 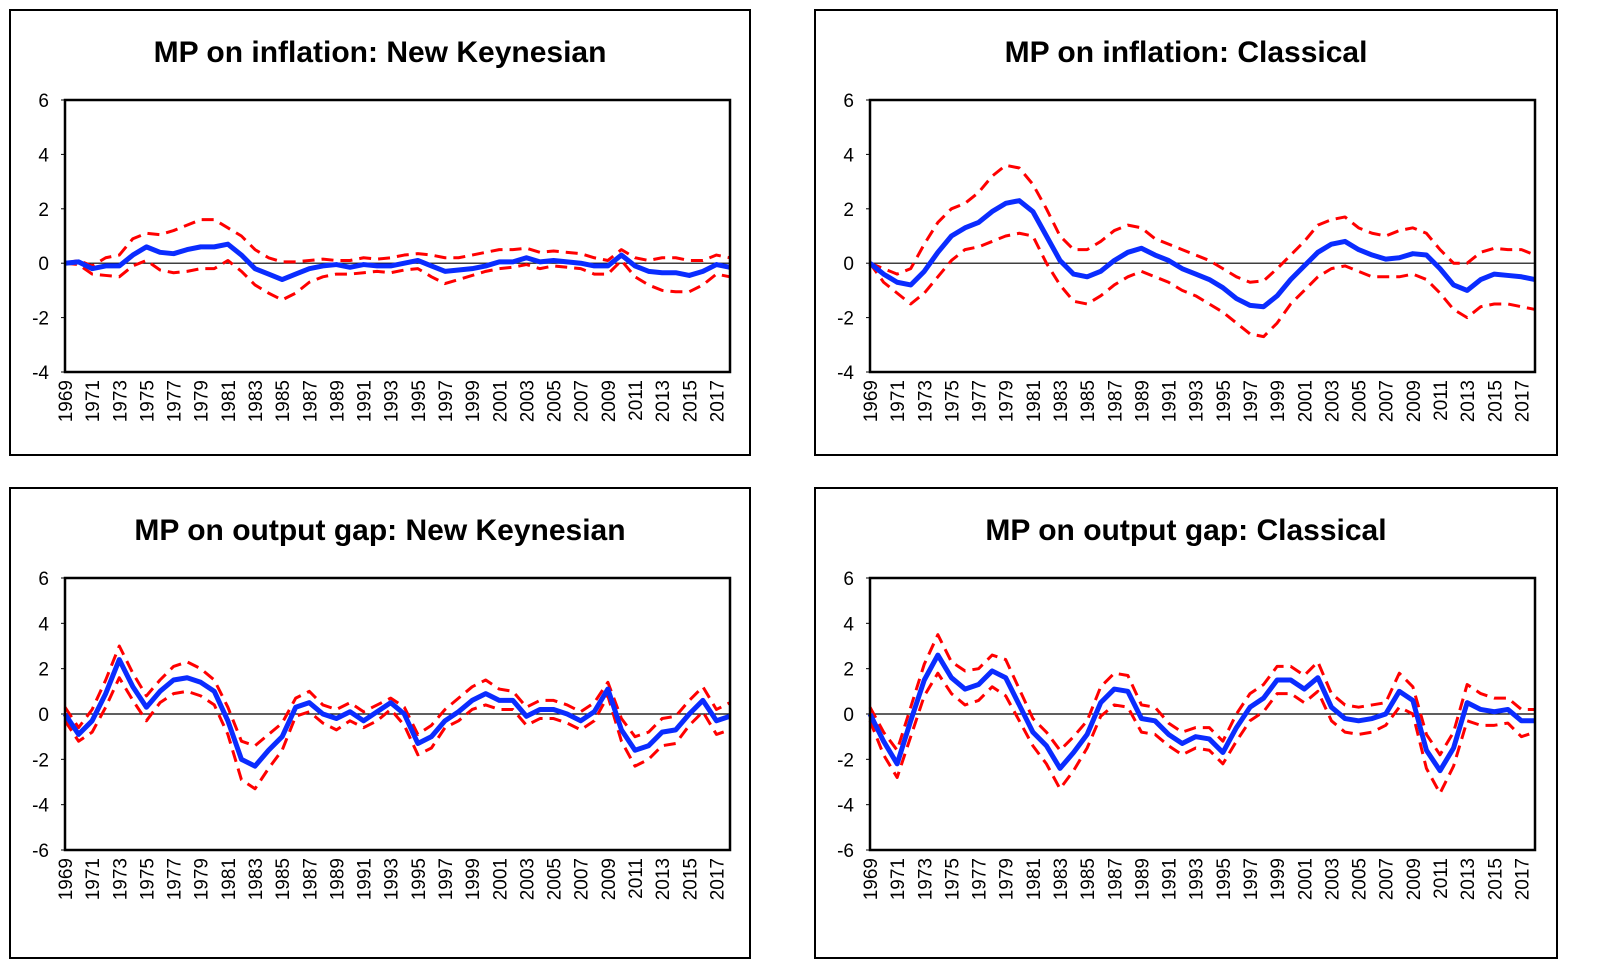 I want to click on x-tick-label: 2015, so click(x=690, y=879).